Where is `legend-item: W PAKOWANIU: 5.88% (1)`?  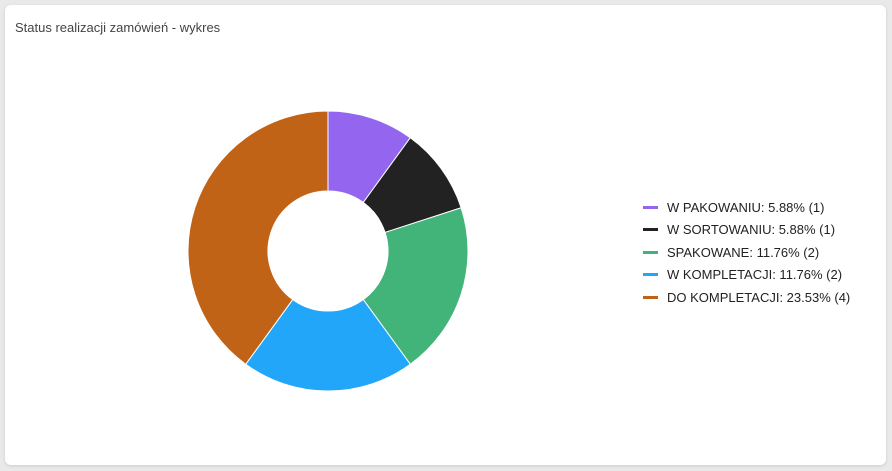
legend-item: W PAKOWANIU: 5.88% (1) is located at coordinates (746, 207).